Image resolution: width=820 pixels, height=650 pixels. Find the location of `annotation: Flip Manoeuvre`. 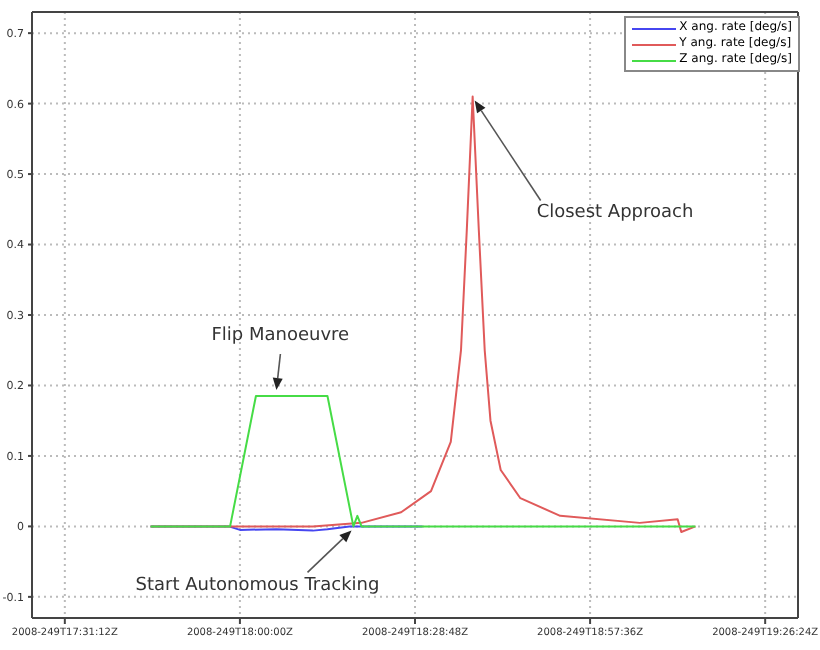

annotation: Flip Manoeuvre is located at coordinates (281, 336).